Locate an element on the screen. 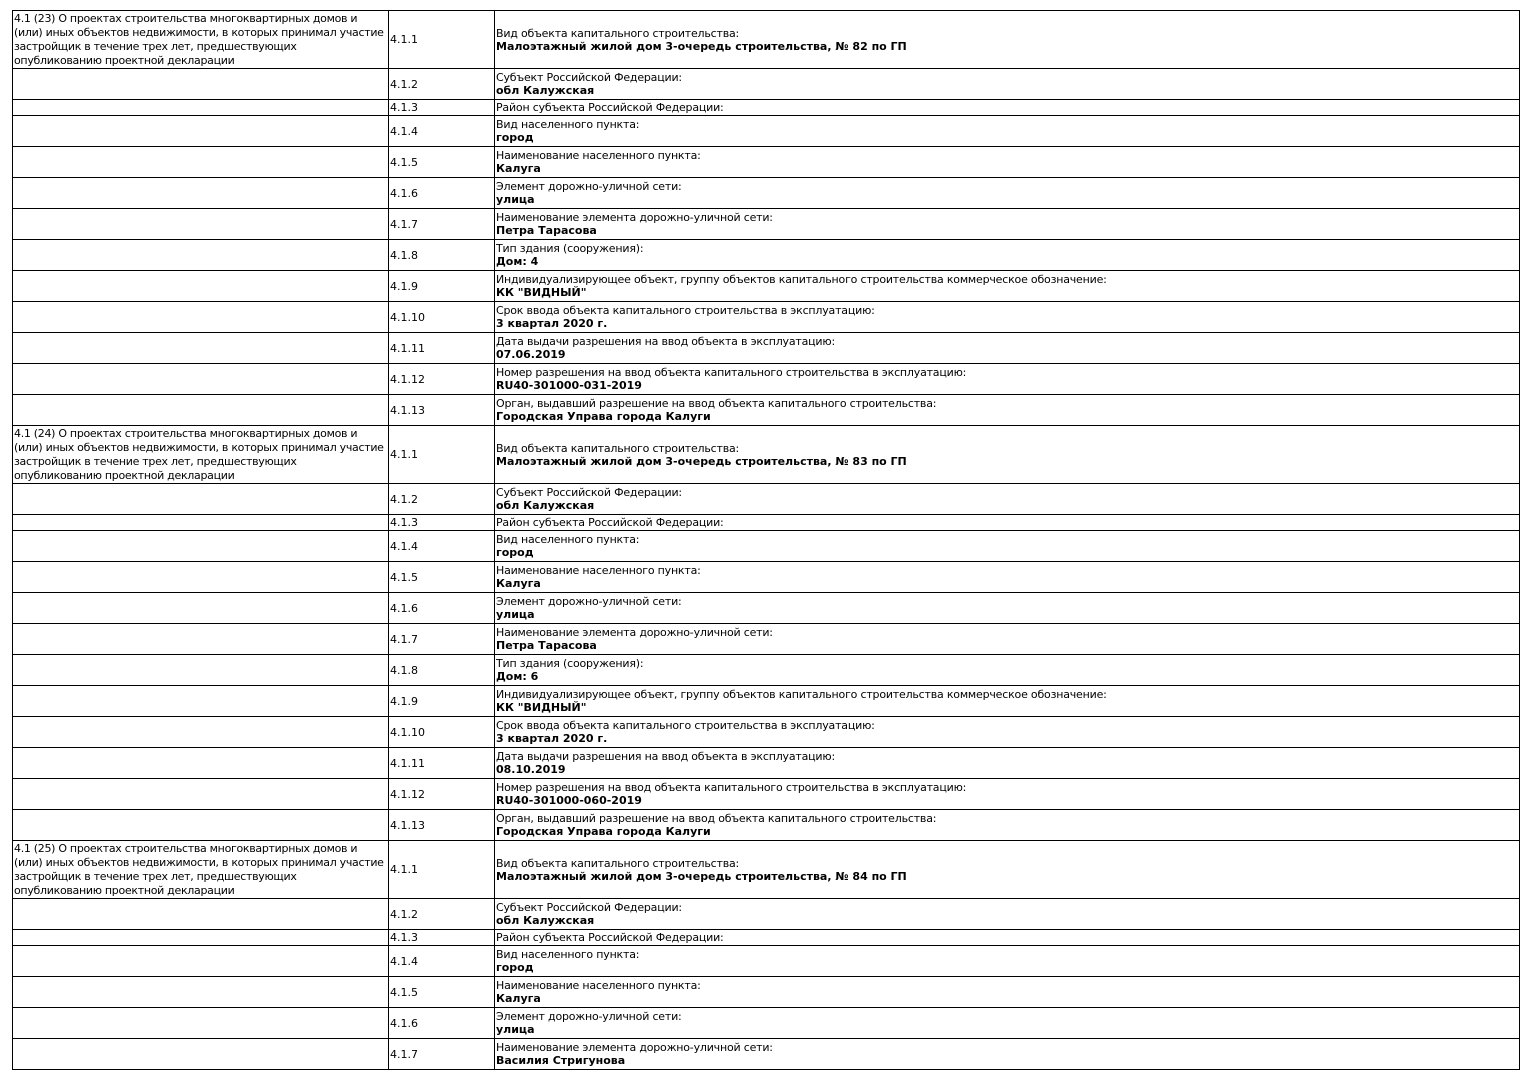 The width and height of the screenshot is (1529, 1080). item-number: 4.1.8 is located at coordinates (441, 670).